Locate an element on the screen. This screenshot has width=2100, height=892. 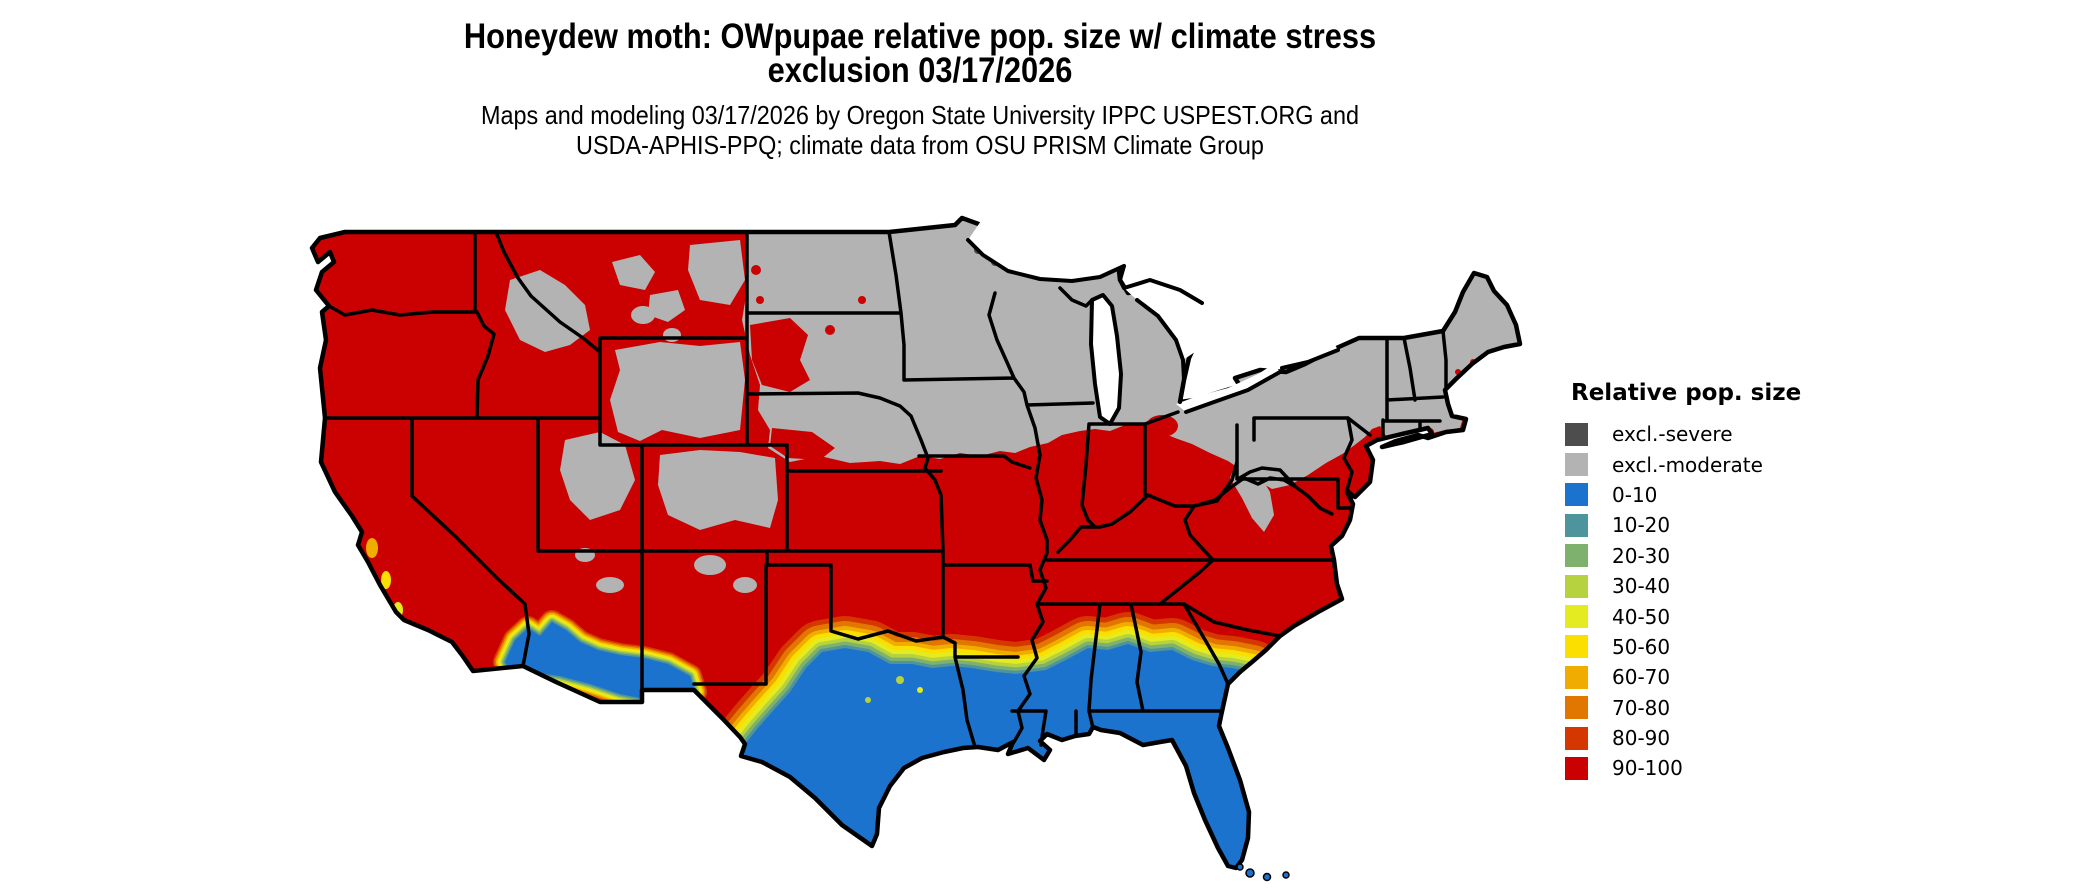
lake-ontario is located at coordinates (1308, 354).